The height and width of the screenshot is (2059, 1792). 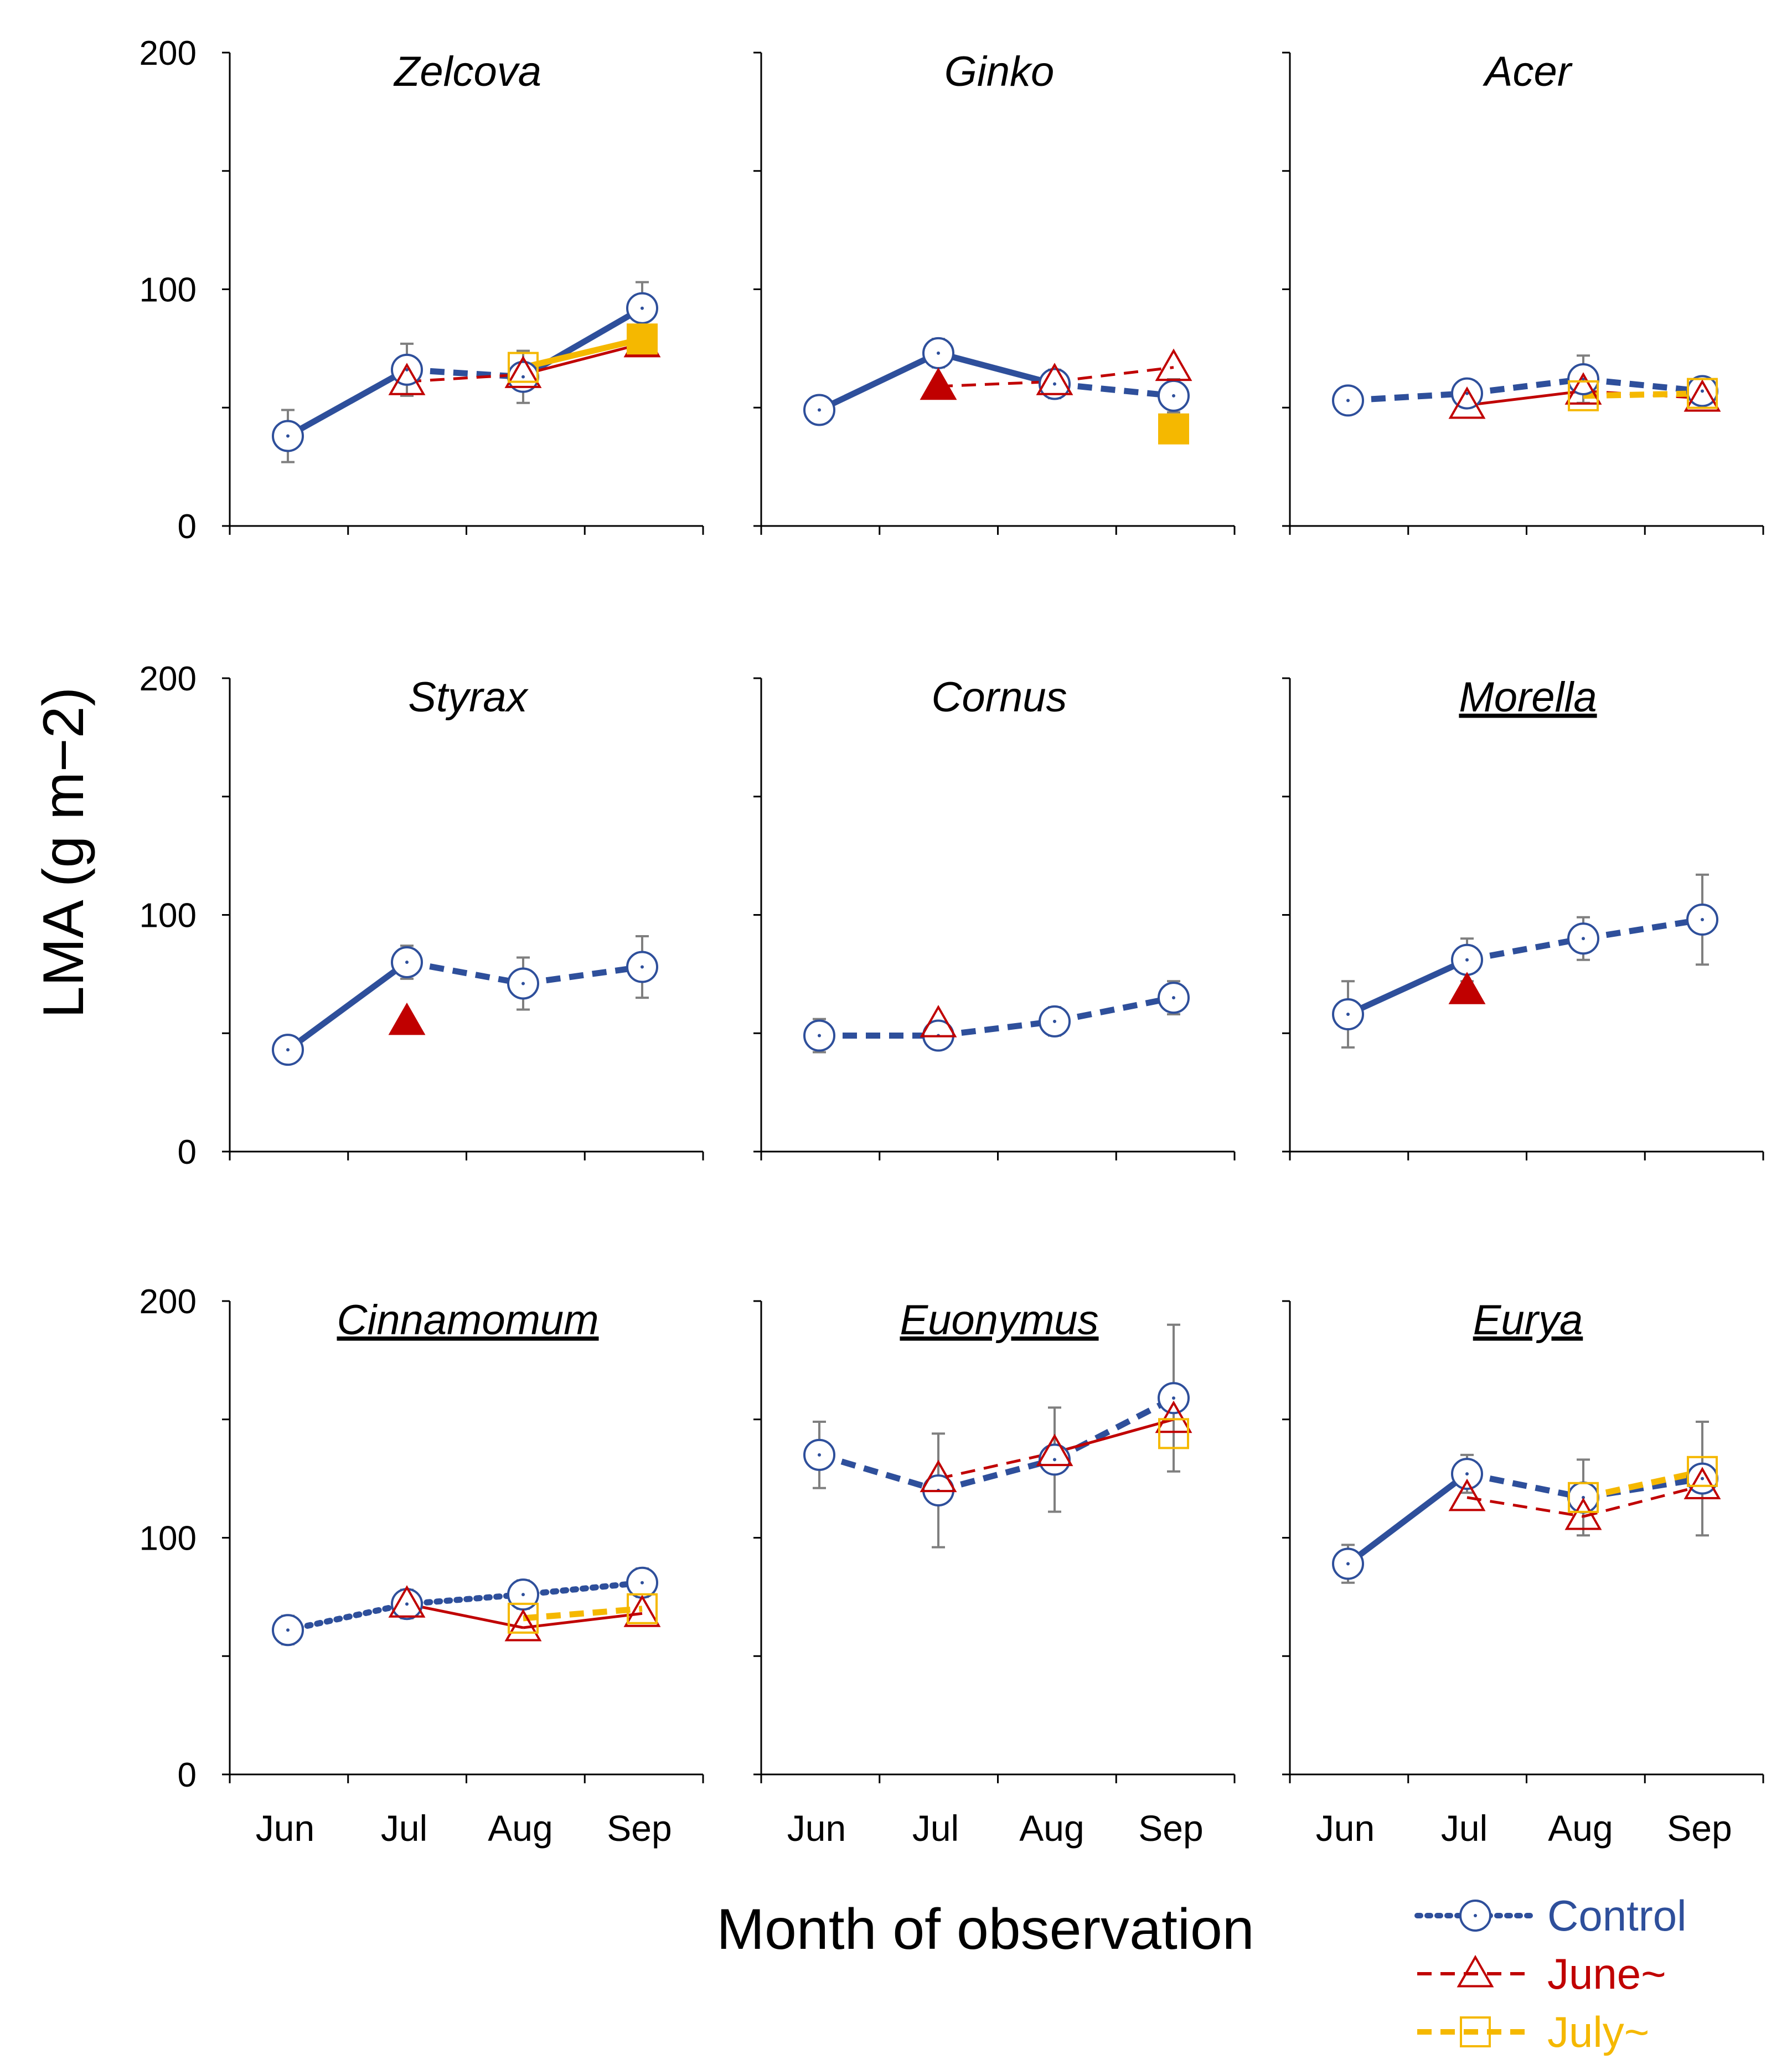 What do you see at coordinates (1598, 2032) in the screenshot?
I see `legend-label-july: July~` at bounding box center [1598, 2032].